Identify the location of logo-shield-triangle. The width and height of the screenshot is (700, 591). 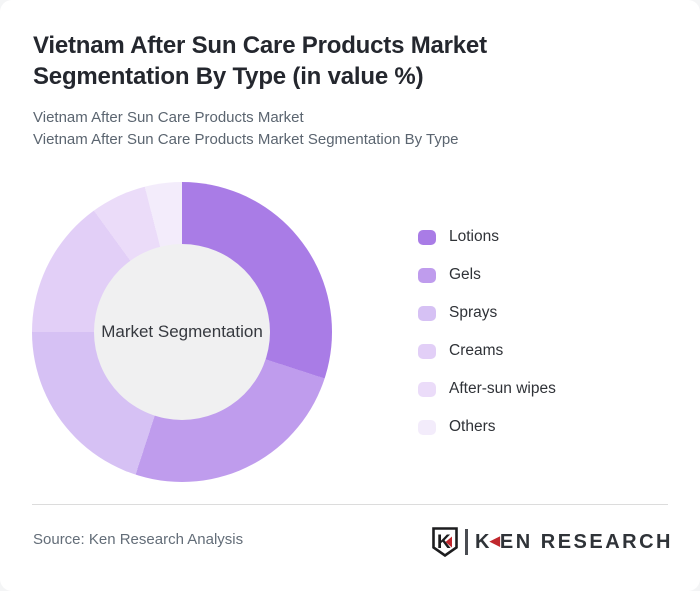
(449, 542).